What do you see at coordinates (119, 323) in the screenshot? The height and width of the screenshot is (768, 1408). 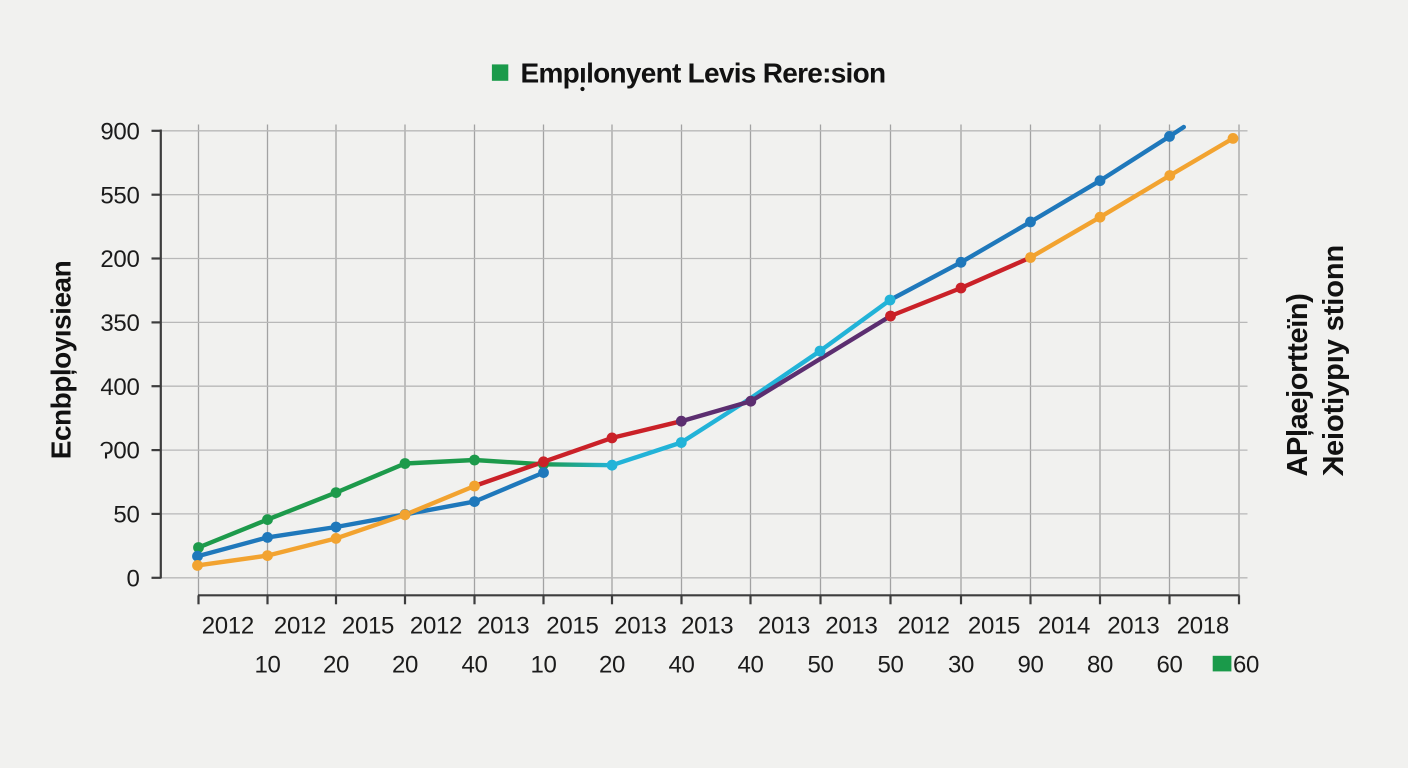 I see `svg-text: 350` at bounding box center [119, 323].